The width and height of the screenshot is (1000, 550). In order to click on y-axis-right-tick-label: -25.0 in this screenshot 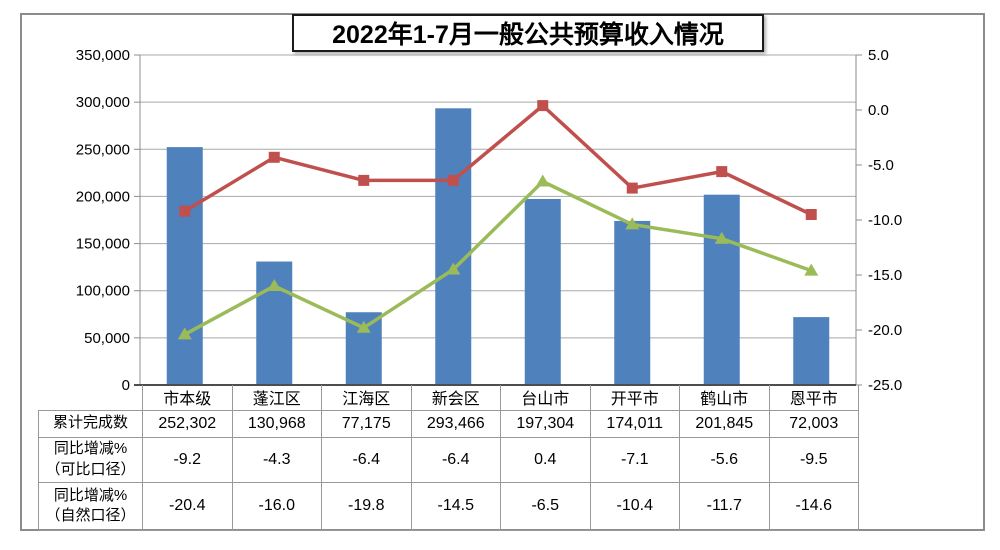, I will do `click(885, 385)`.